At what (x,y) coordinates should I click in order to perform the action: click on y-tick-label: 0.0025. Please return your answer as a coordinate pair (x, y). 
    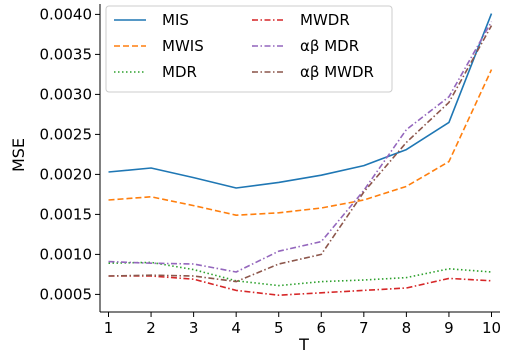
    Looking at the image, I should click on (66, 134).